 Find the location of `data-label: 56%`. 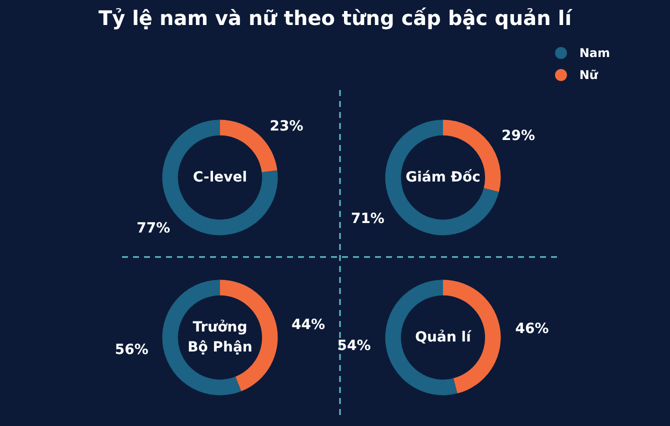

data-label: 56% is located at coordinates (131, 350).